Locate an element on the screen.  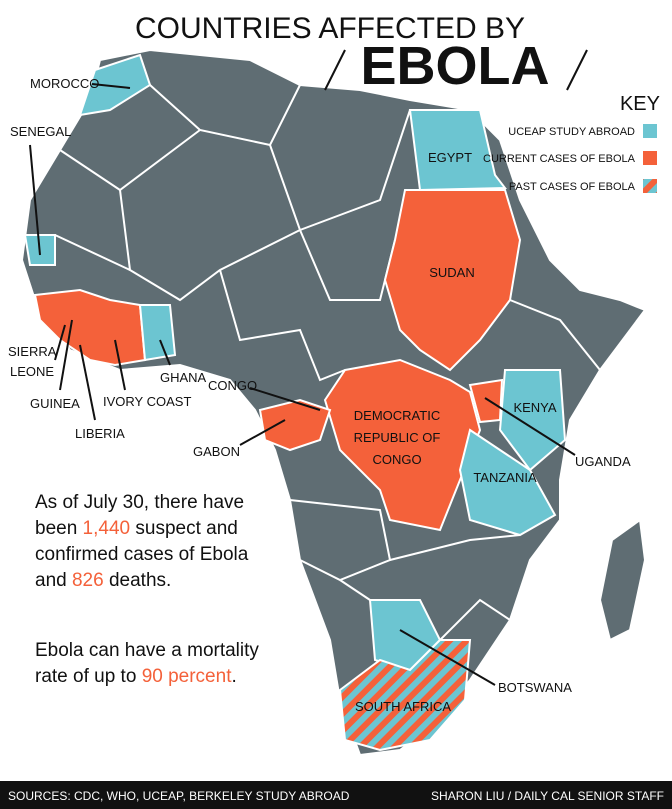
shape: deaths. is located at coordinates (137, 580).